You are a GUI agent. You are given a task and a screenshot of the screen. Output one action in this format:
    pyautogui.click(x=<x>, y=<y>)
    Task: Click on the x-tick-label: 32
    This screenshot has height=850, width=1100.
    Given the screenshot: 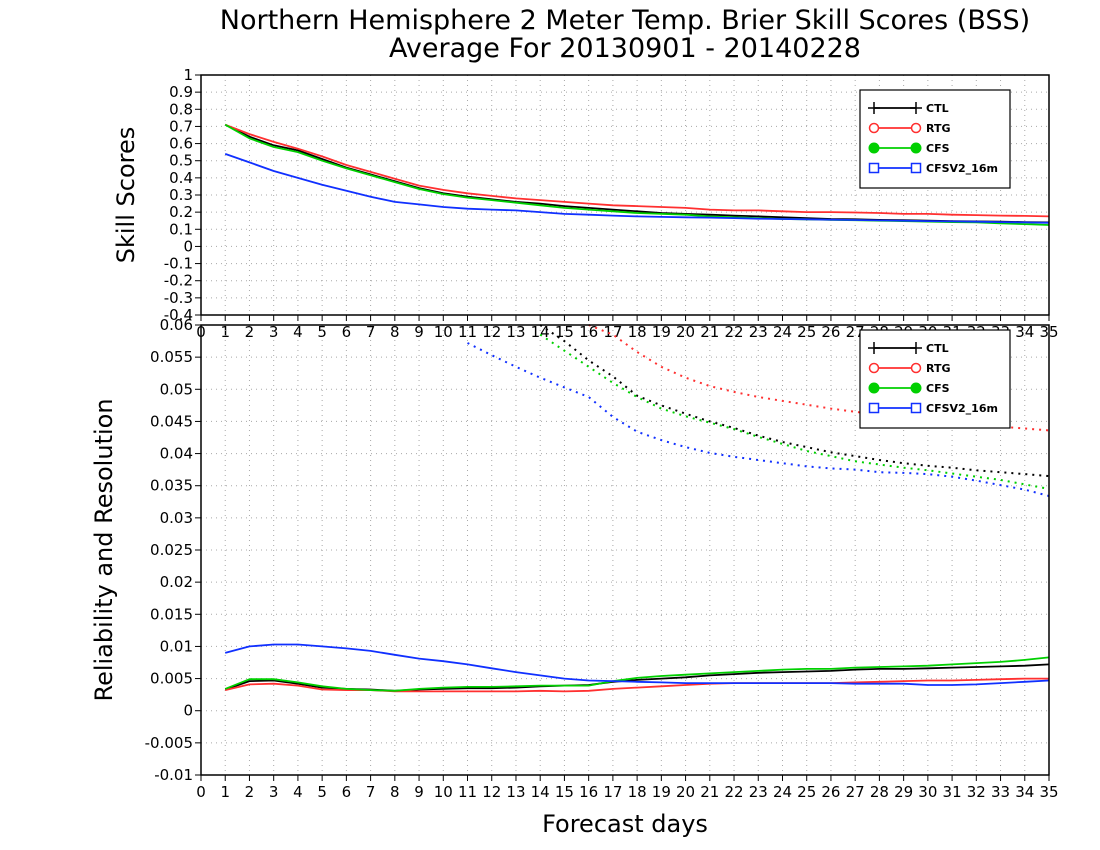 What is the action you would take?
    pyautogui.click(x=976, y=792)
    